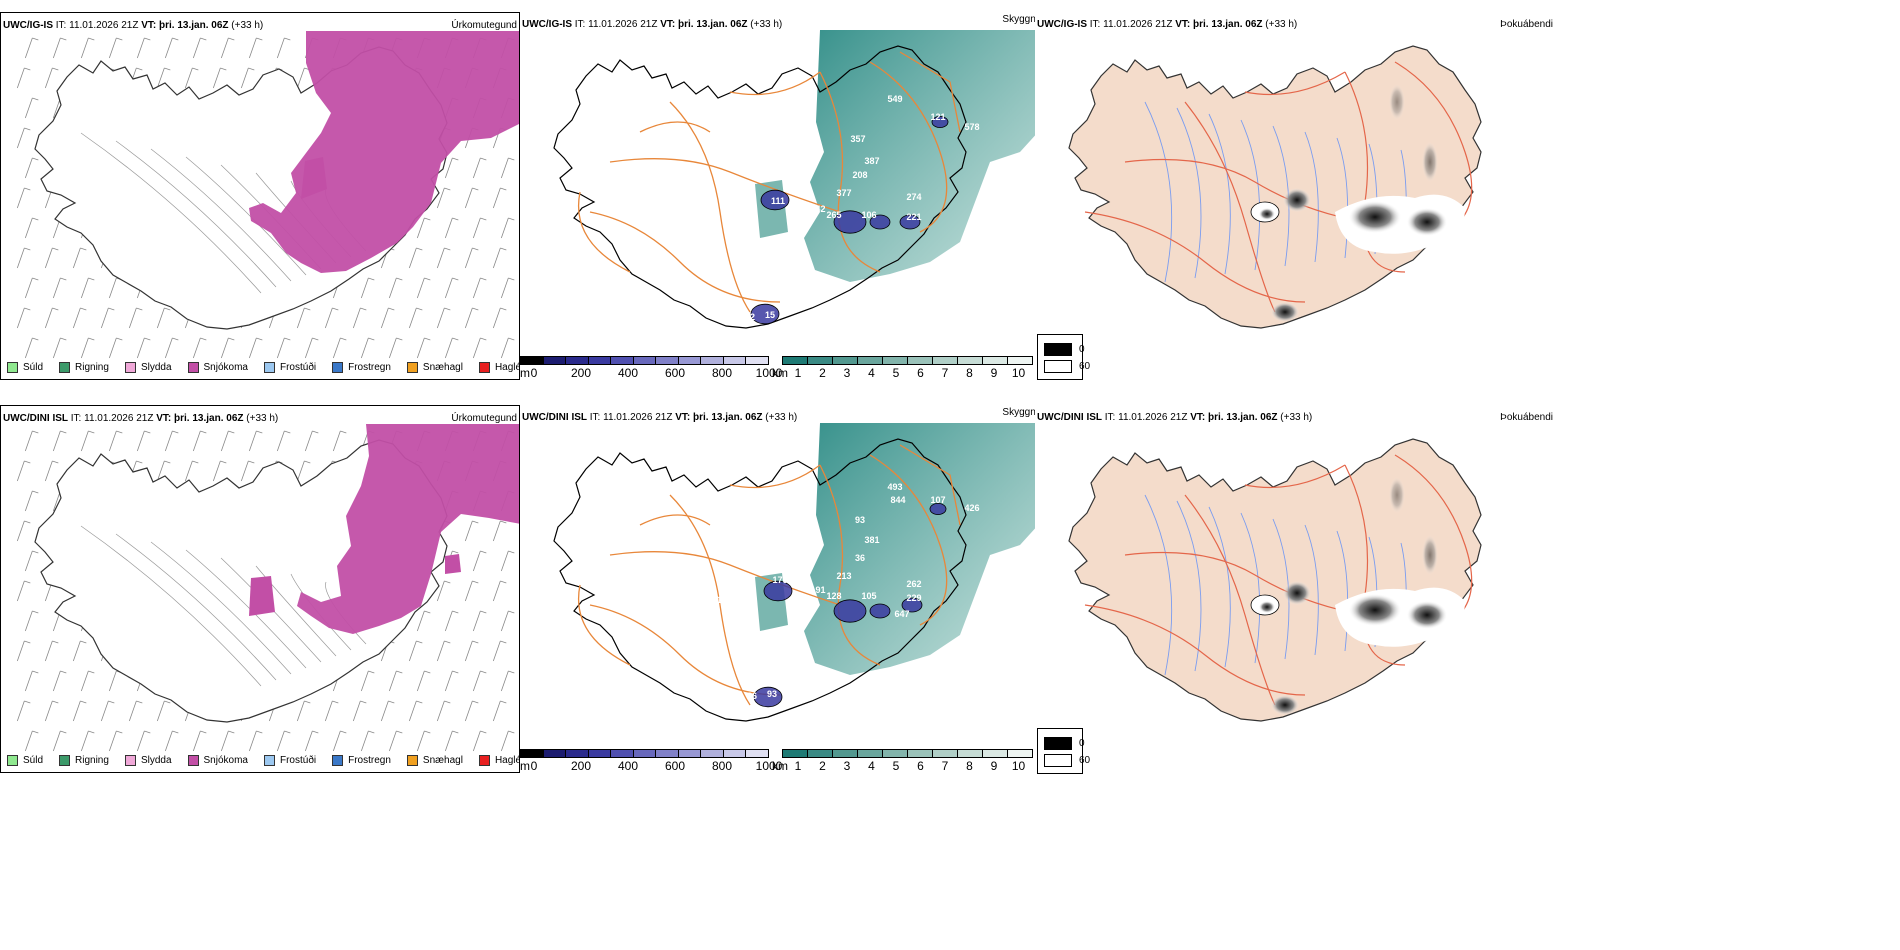 Image resolution: width=1900 pixels, height=950 pixels. Describe the element at coordinates (937, 500) in the screenshot. I see `cloud-height-label: 107` at that location.